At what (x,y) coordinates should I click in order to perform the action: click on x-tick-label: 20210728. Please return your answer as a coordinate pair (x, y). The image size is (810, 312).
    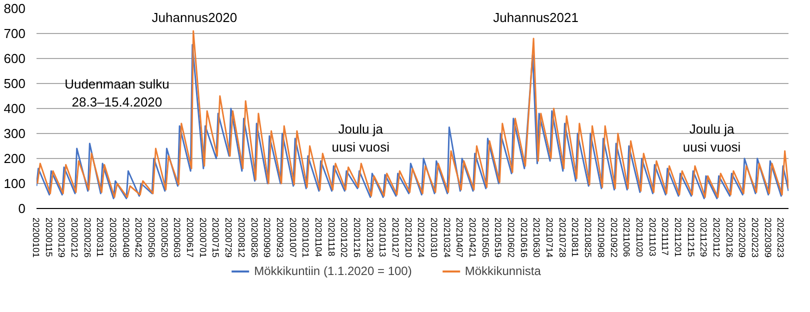
    Looking at the image, I should click on (562, 238).